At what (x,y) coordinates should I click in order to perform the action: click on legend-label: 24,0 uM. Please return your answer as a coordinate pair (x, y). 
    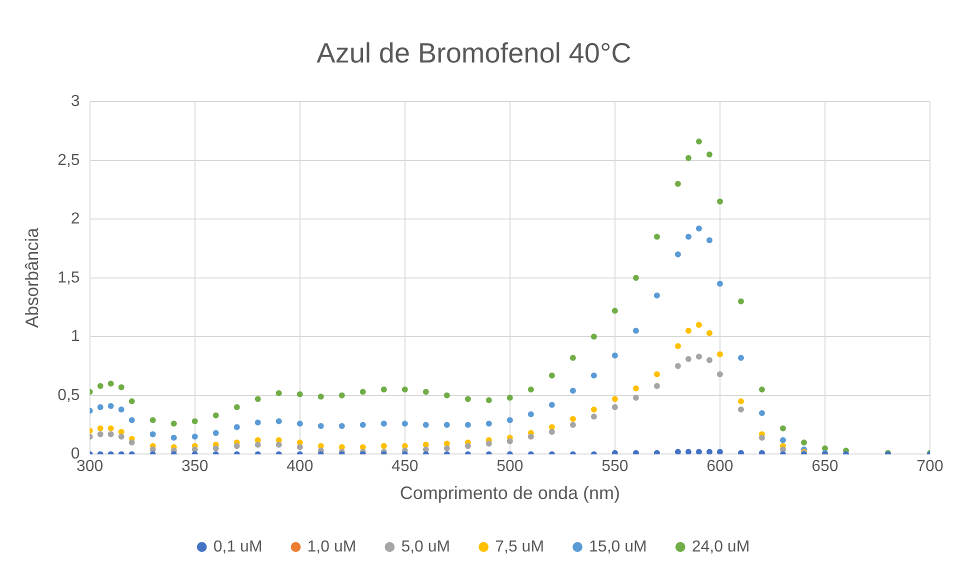
    Looking at the image, I should click on (721, 547).